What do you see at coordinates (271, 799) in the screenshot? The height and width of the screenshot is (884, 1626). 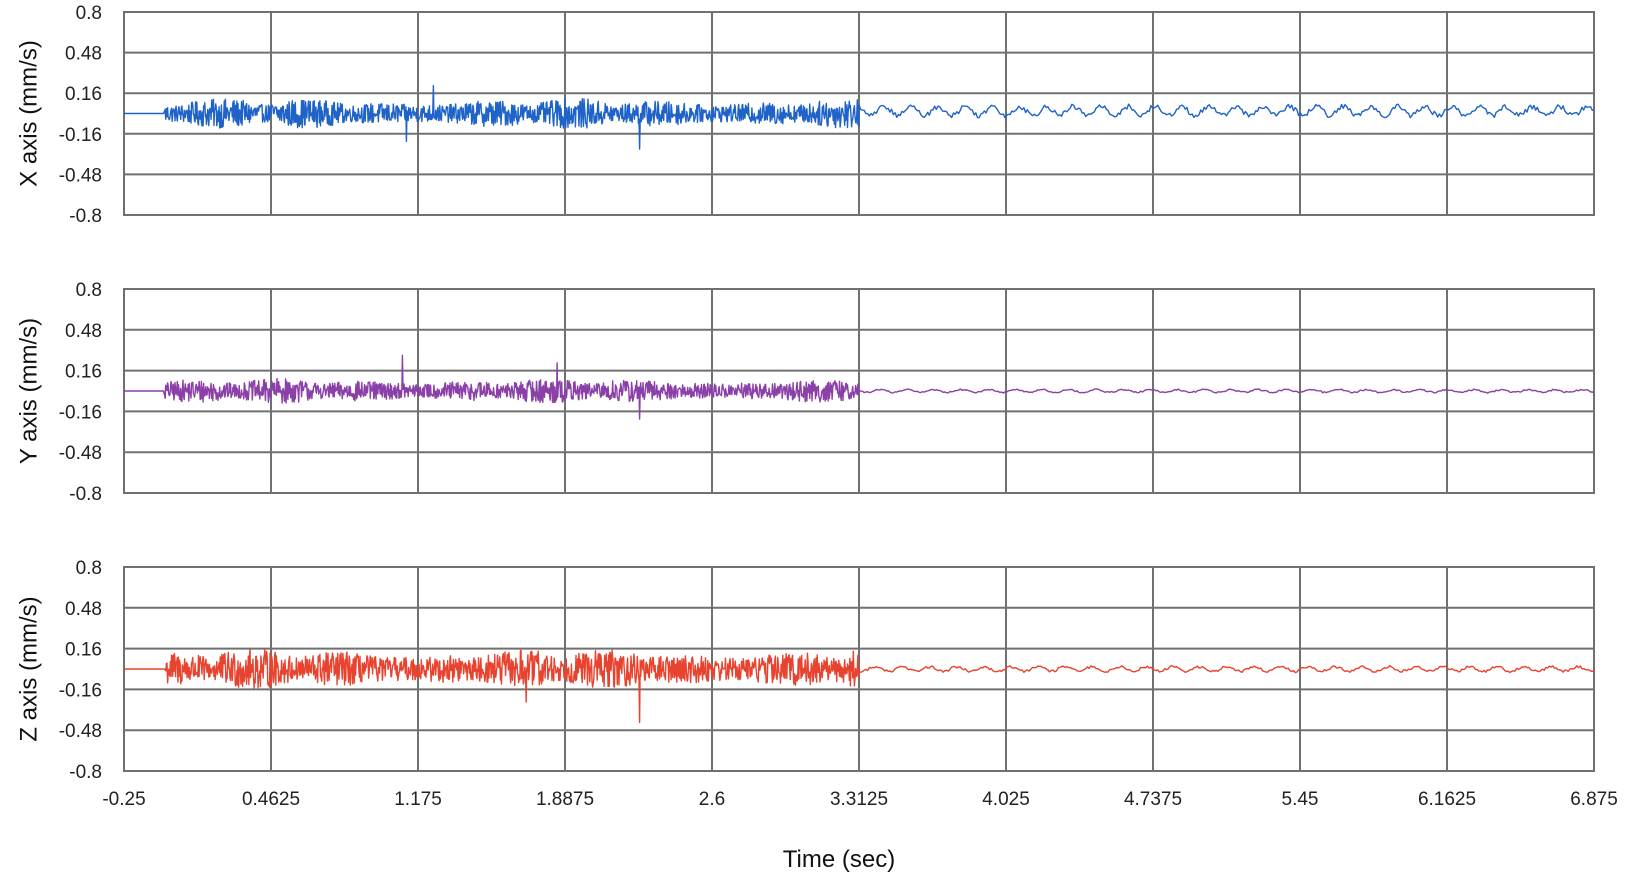 I see `x-tick-label: 0.4625` at bounding box center [271, 799].